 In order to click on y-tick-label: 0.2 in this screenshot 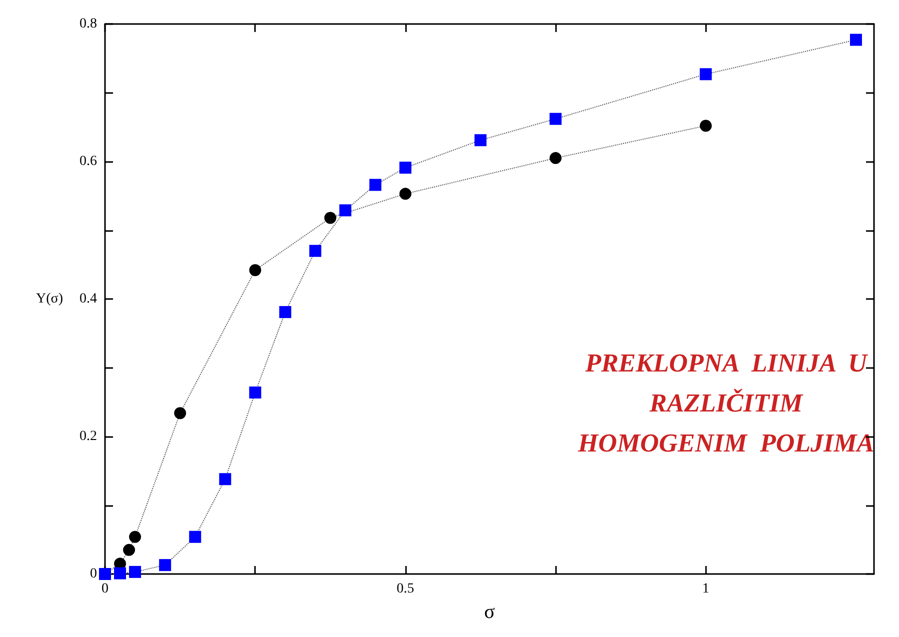, I will do `click(88, 436)`.